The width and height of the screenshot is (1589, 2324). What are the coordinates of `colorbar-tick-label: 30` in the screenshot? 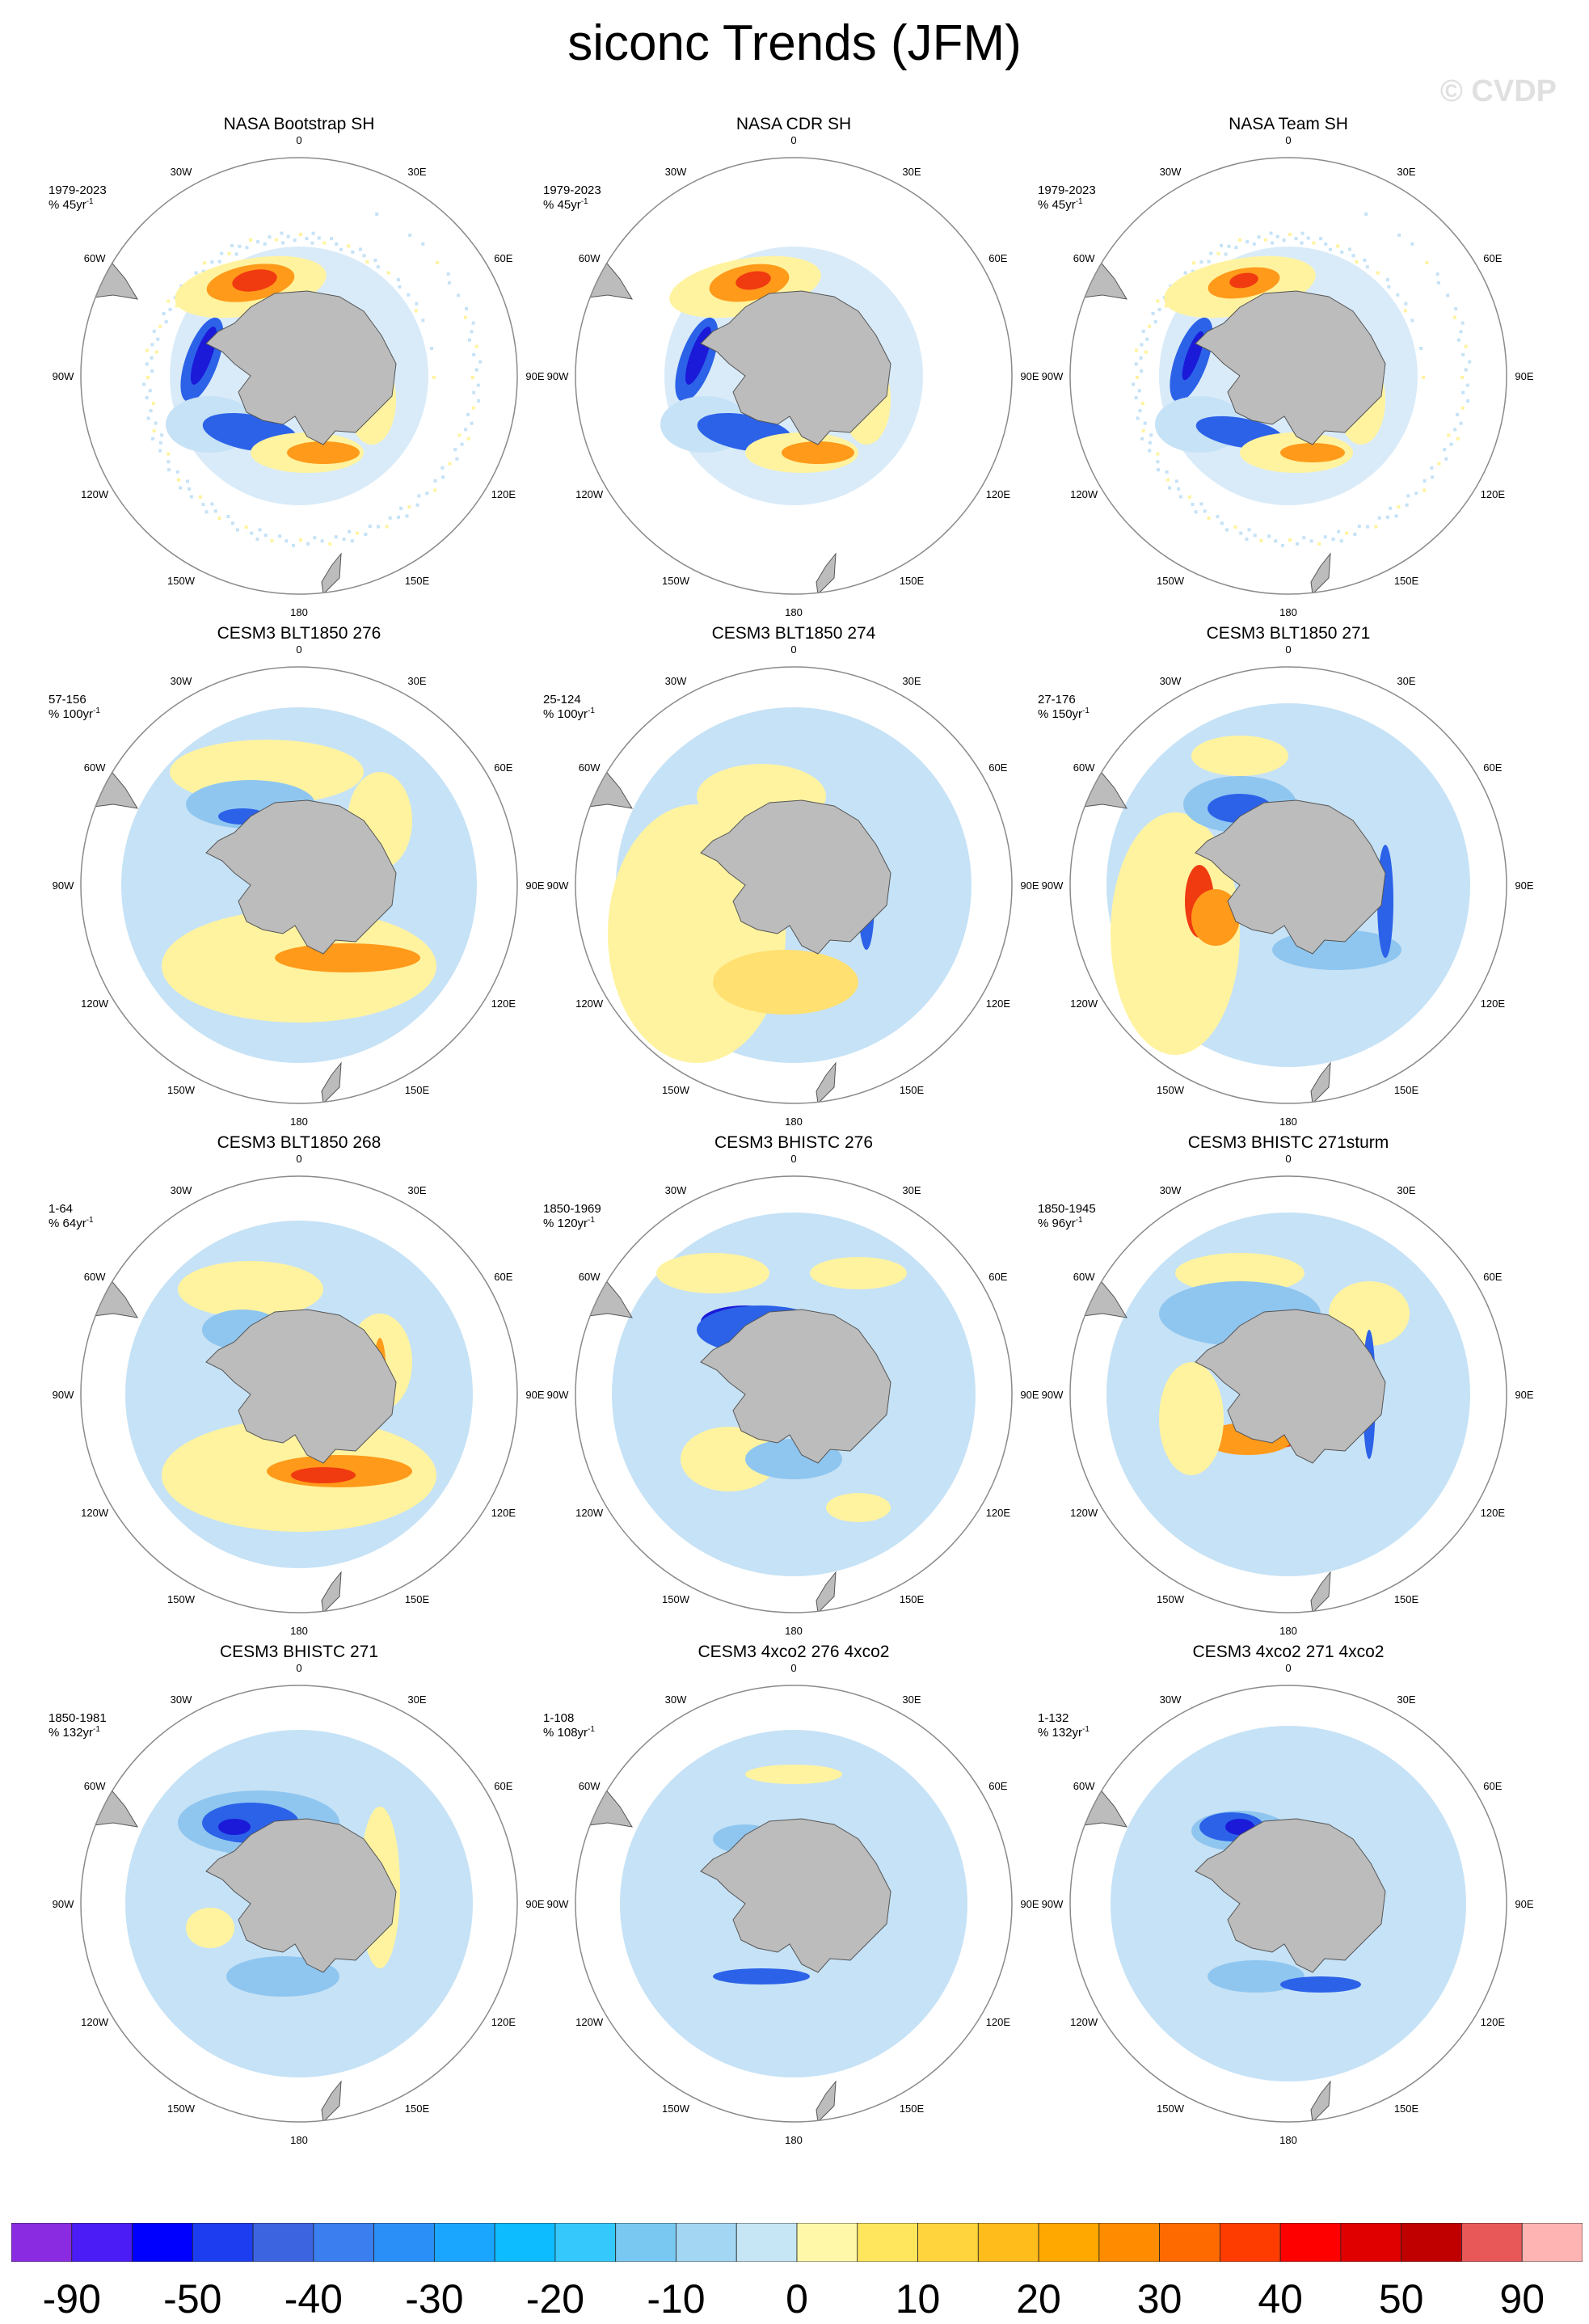 It's located at (1159, 2299).